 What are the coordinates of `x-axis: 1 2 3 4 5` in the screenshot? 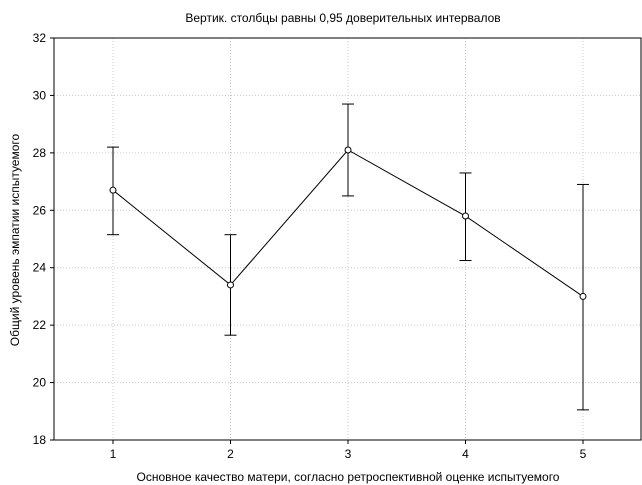 It's located at (348, 450).